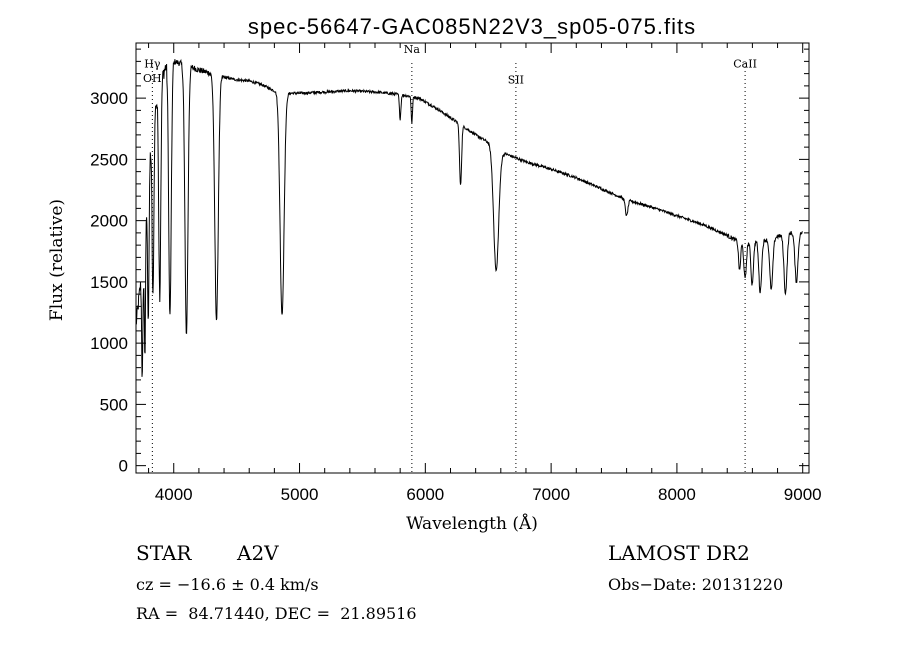 This screenshot has height=650, width=900. What do you see at coordinates (425, 494) in the screenshot?
I see `x-tick-label: 6000` at bounding box center [425, 494].